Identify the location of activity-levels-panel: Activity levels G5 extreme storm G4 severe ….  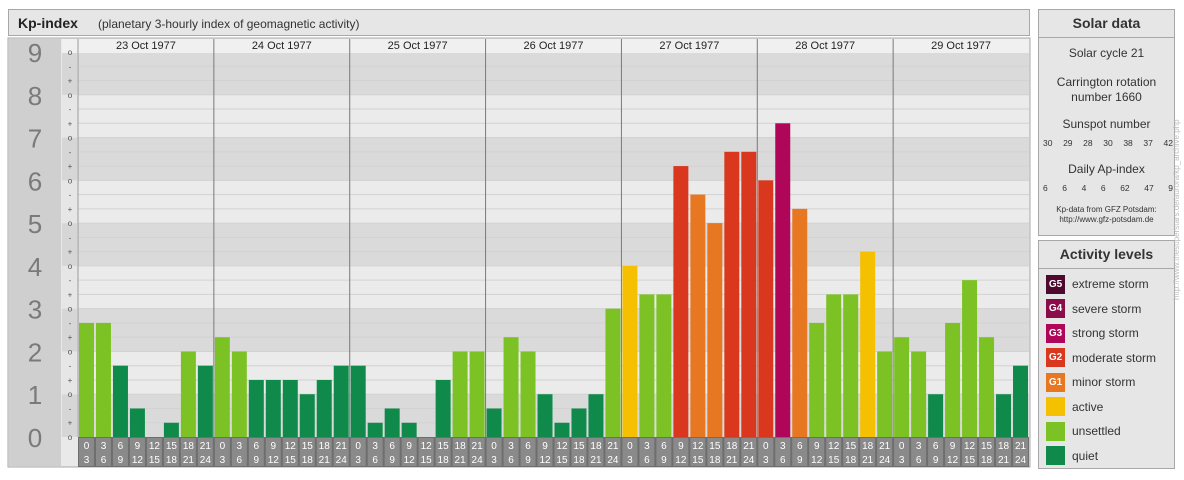
(1106, 354).